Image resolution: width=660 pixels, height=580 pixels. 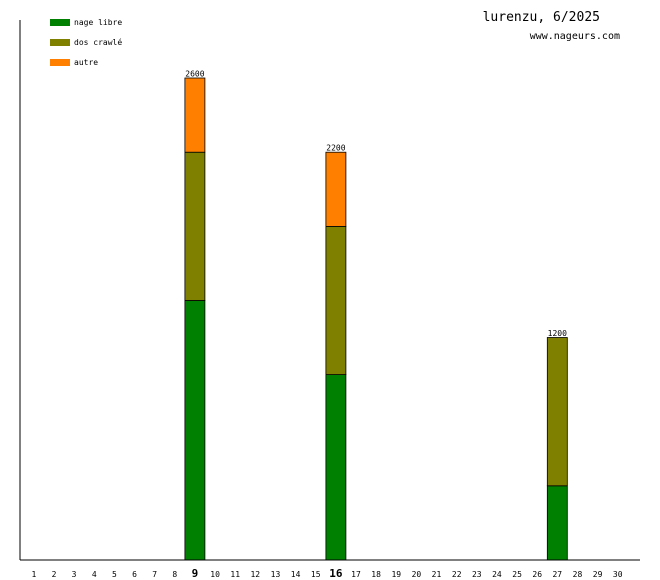 I want to click on x-tick-label: 11, so click(x=235, y=574).